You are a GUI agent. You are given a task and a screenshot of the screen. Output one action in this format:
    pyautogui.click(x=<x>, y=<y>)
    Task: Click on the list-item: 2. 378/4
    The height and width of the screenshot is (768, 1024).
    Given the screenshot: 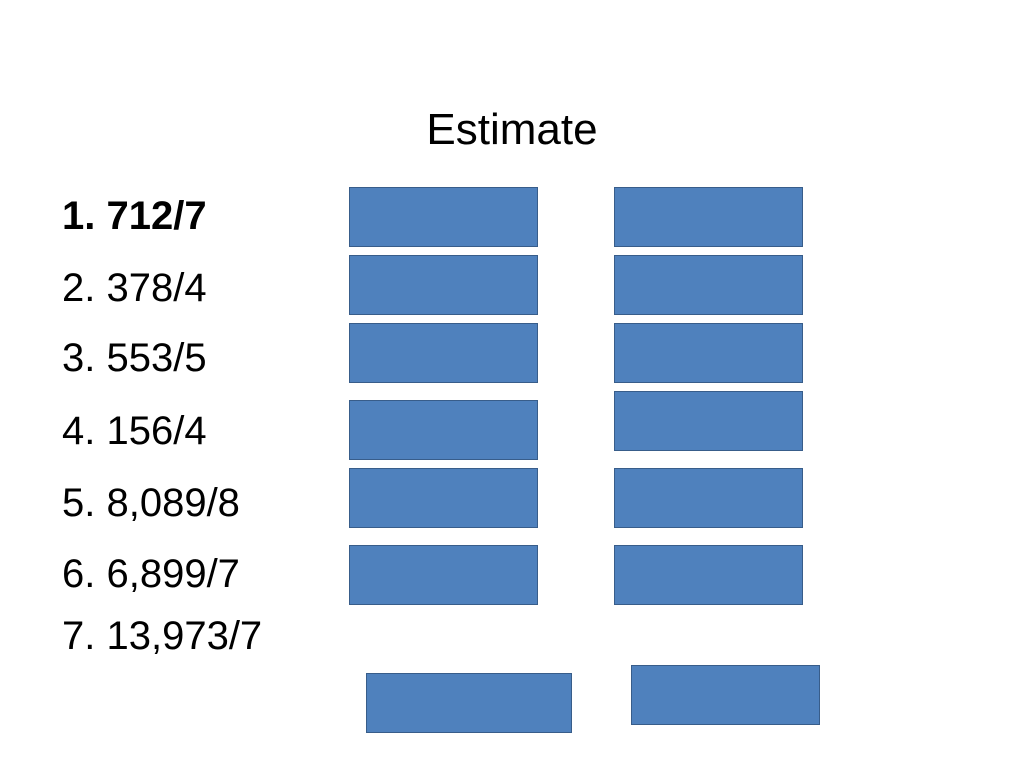 What is the action you would take?
    pyautogui.click(x=134, y=288)
    